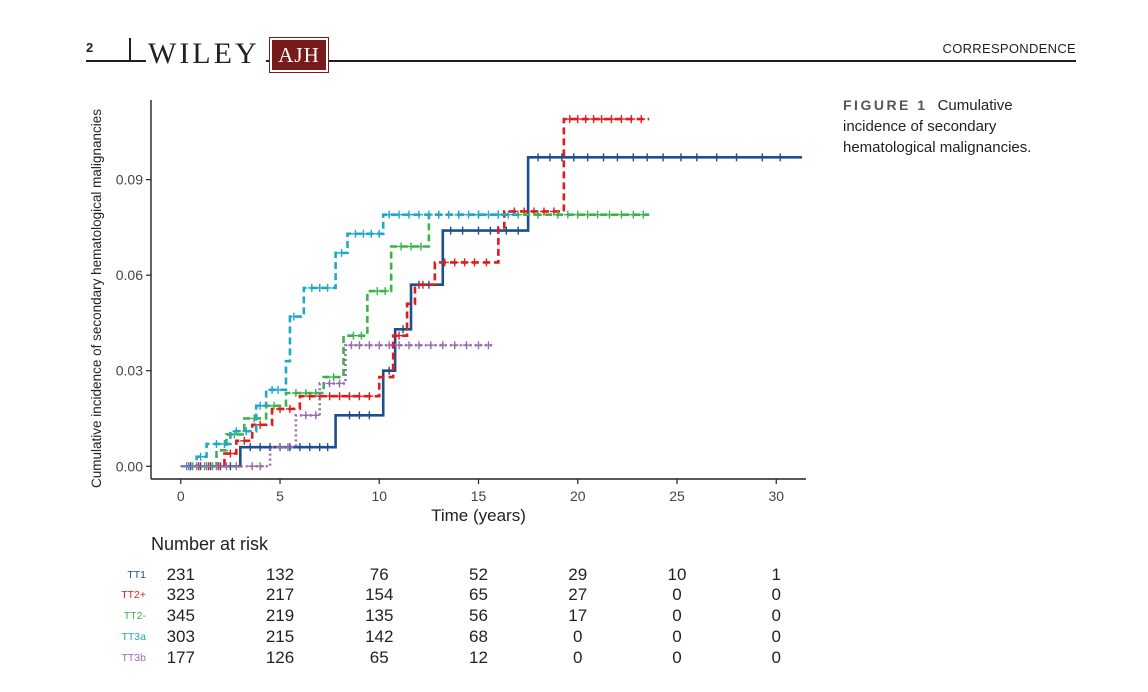 The image size is (1148, 692). I want to click on risk-row: TT1 231 132 76 52 29 10 1, so click(410, 575).